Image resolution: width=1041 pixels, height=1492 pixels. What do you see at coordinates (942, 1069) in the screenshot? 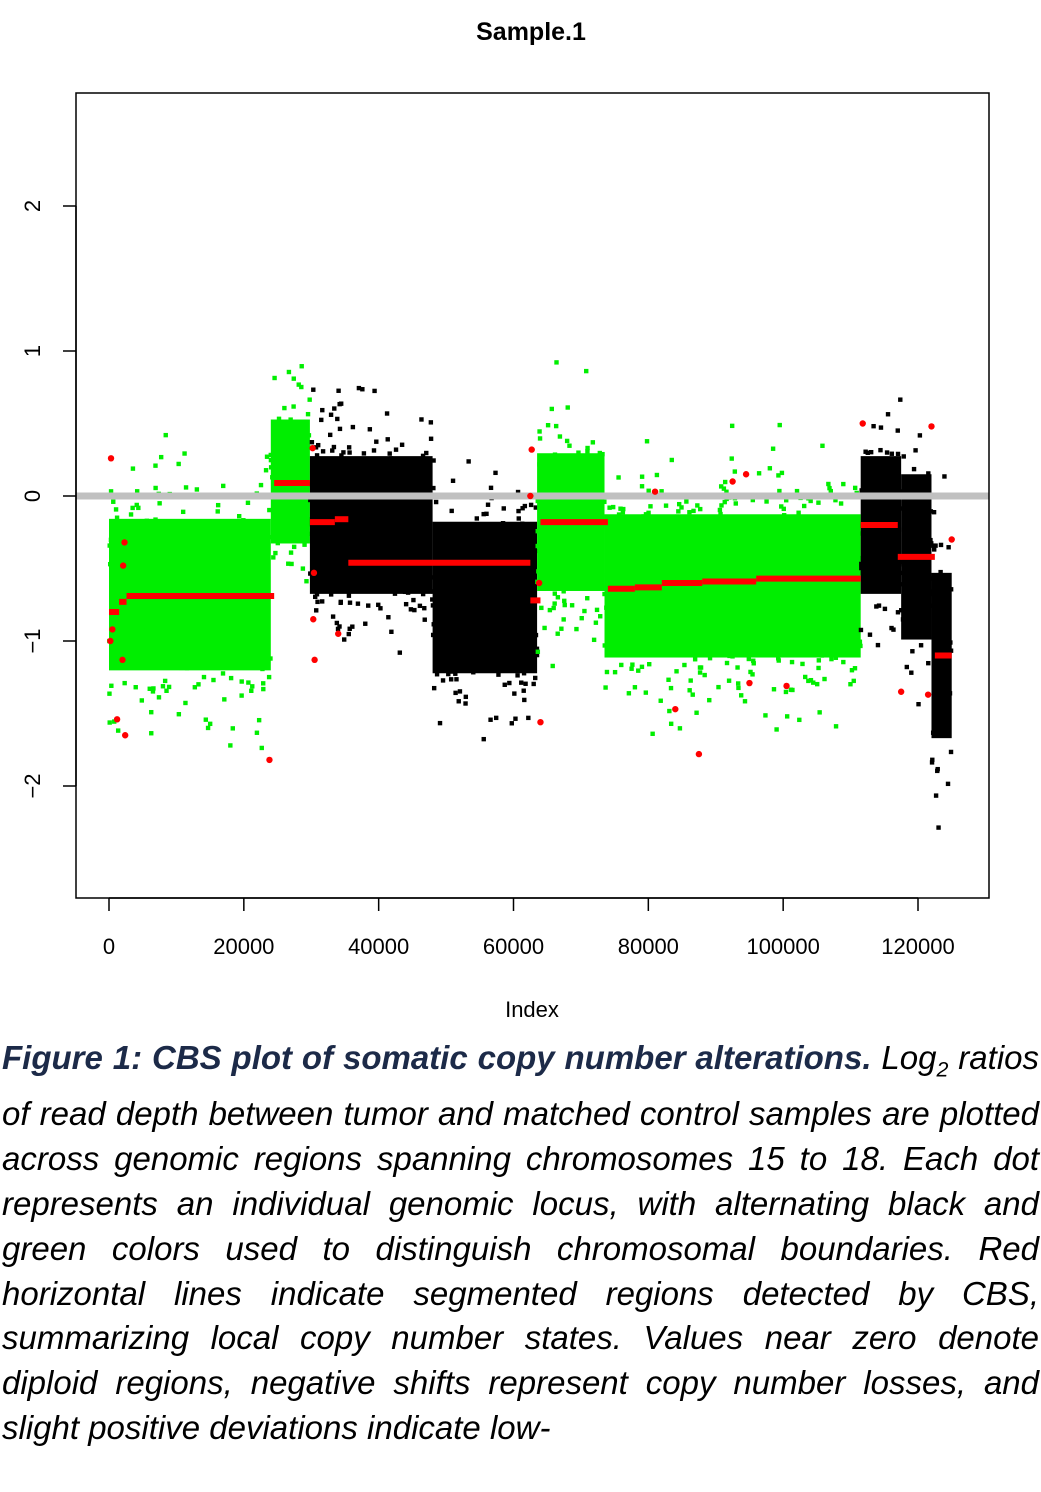
I see `caption-subscript: 2` at bounding box center [942, 1069].